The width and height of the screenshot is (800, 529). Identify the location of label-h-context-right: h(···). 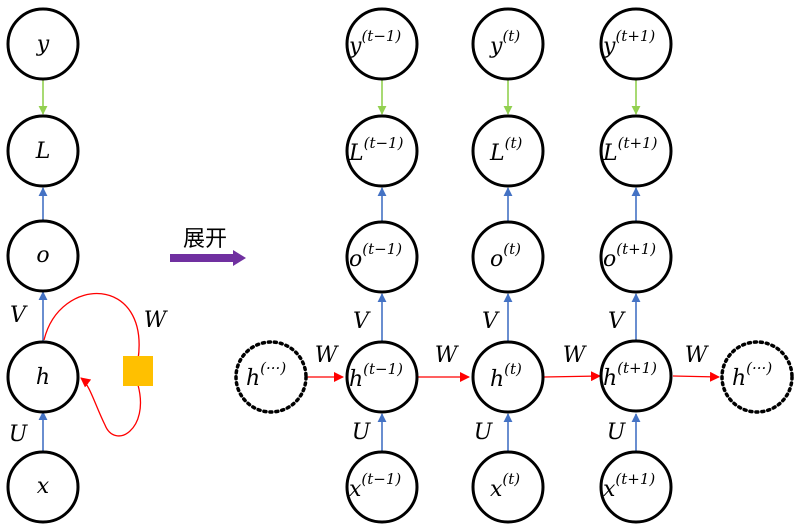
(752, 375).